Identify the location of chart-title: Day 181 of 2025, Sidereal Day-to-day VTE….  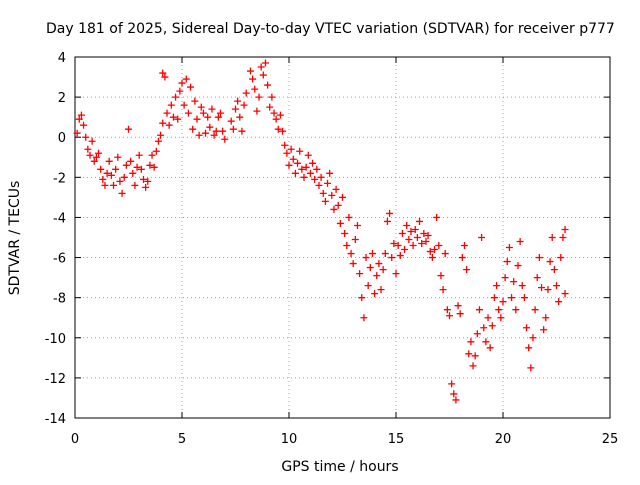
(330, 29).